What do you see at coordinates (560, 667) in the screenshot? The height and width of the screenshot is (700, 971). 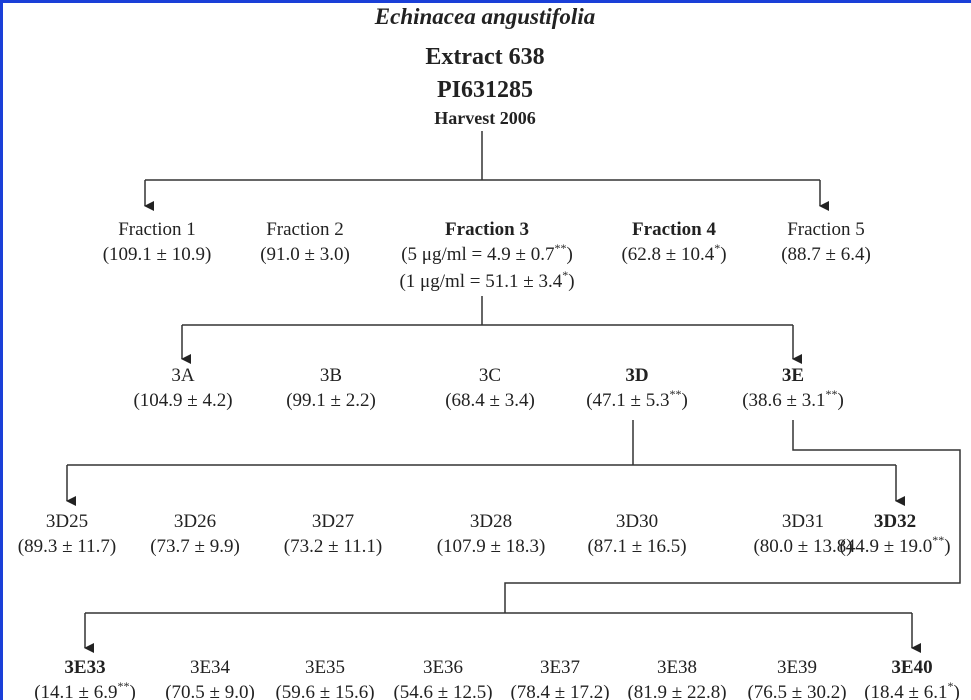 I see `node-name: 3E37` at bounding box center [560, 667].